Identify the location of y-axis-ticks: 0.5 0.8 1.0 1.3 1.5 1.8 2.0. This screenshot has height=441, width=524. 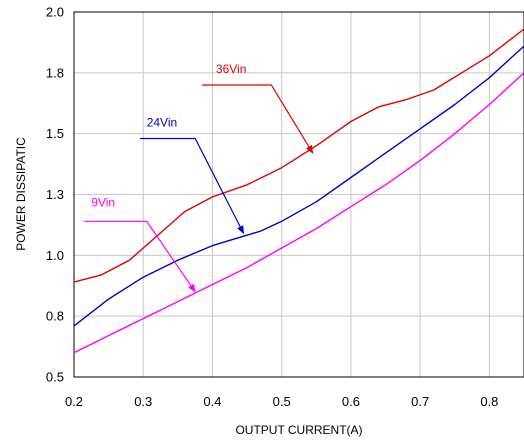
(55, 195).